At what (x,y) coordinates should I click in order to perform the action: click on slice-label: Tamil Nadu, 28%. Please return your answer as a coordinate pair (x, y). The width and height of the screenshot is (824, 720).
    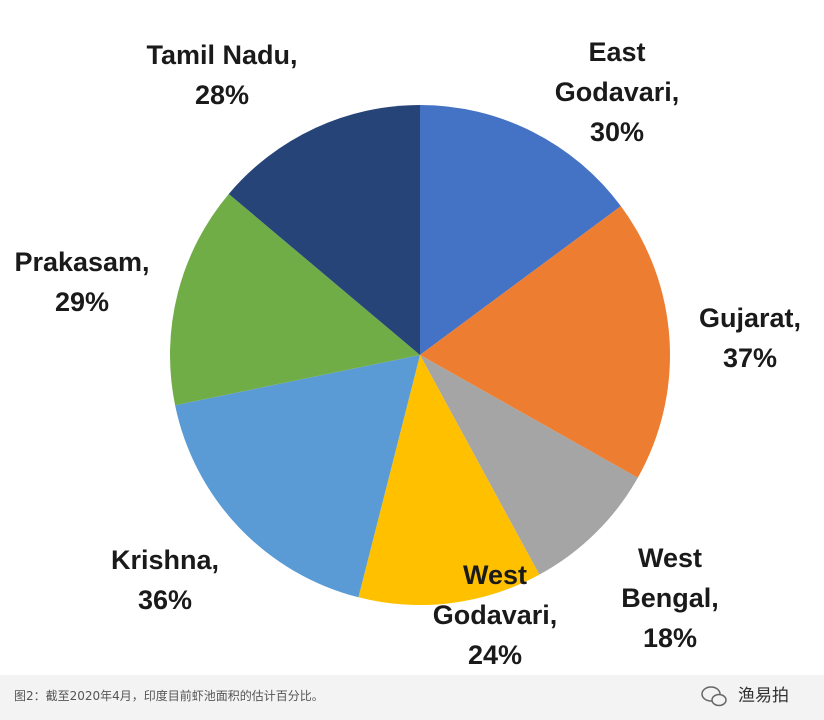
    Looking at the image, I should click on (222, 75).